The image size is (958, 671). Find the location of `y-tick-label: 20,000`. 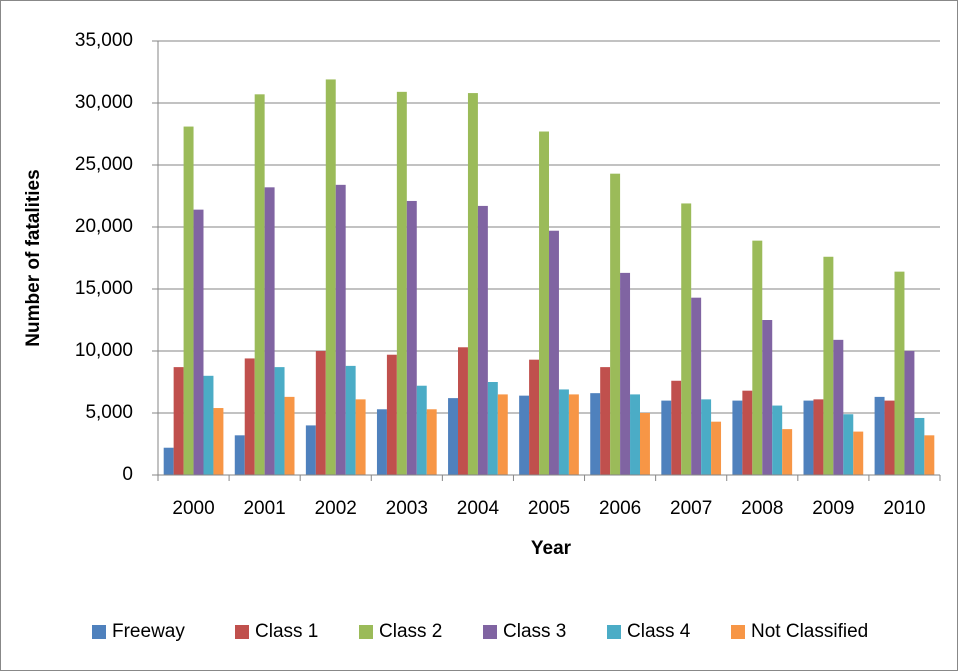

y-tick-label: 20,000 is located at coordinates (104, 226).